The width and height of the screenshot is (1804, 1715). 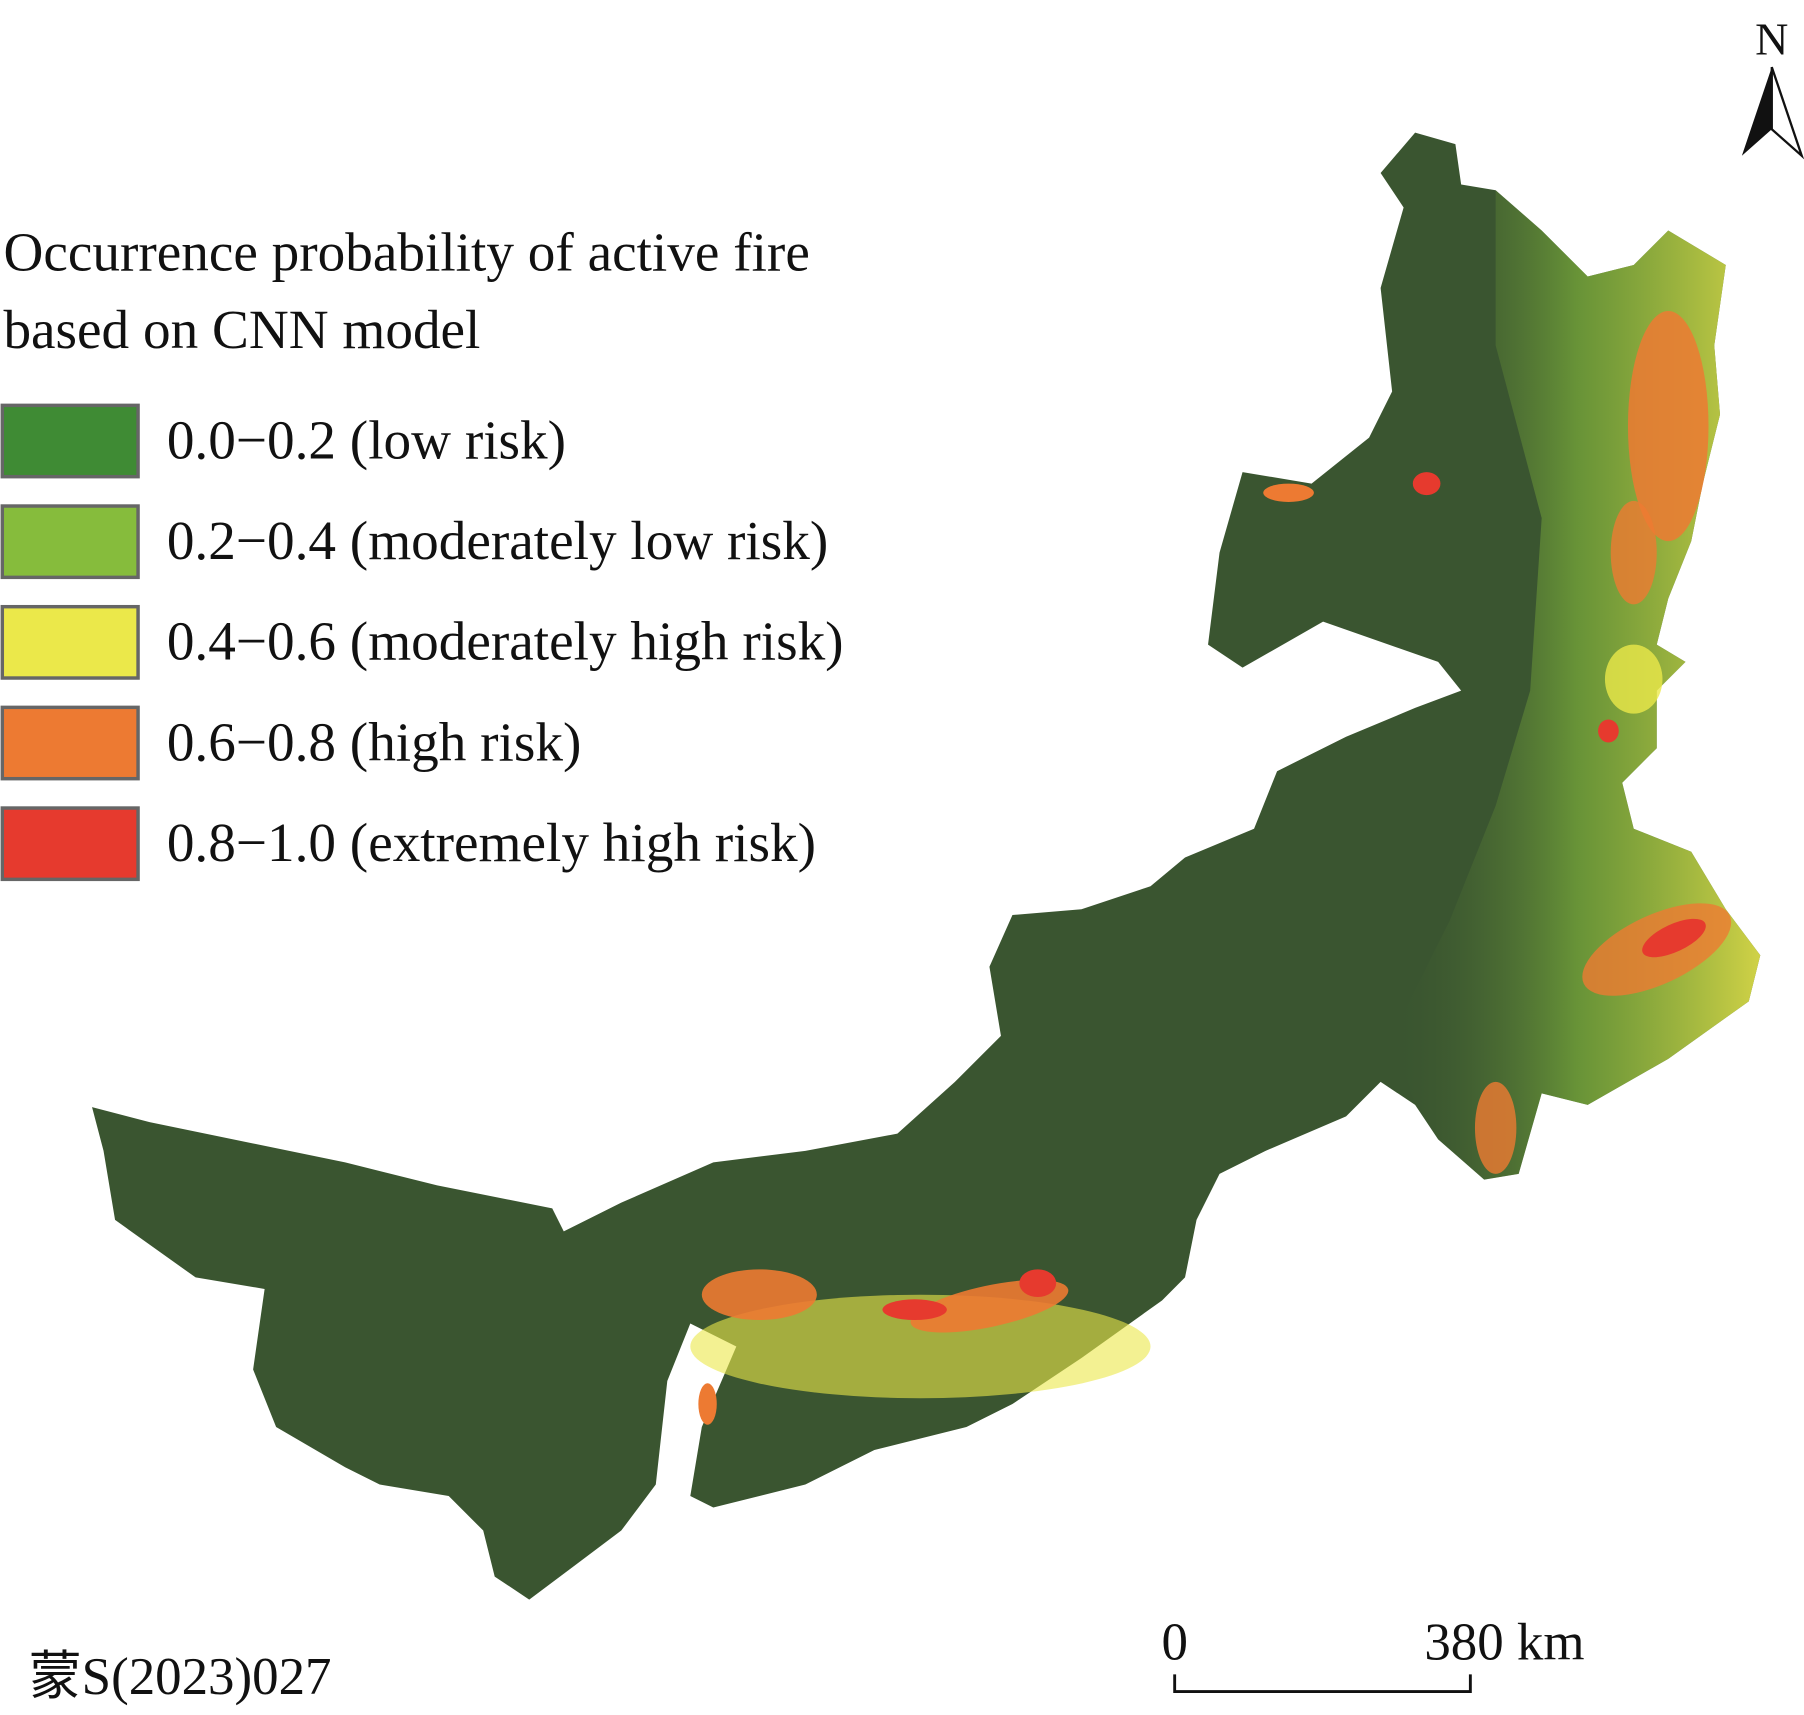 What do you see at coordinates (366, 439) in the screenshot?
I see `legend-label: 0.0−0.2 (low risk)` at bounding box center [366, 439].